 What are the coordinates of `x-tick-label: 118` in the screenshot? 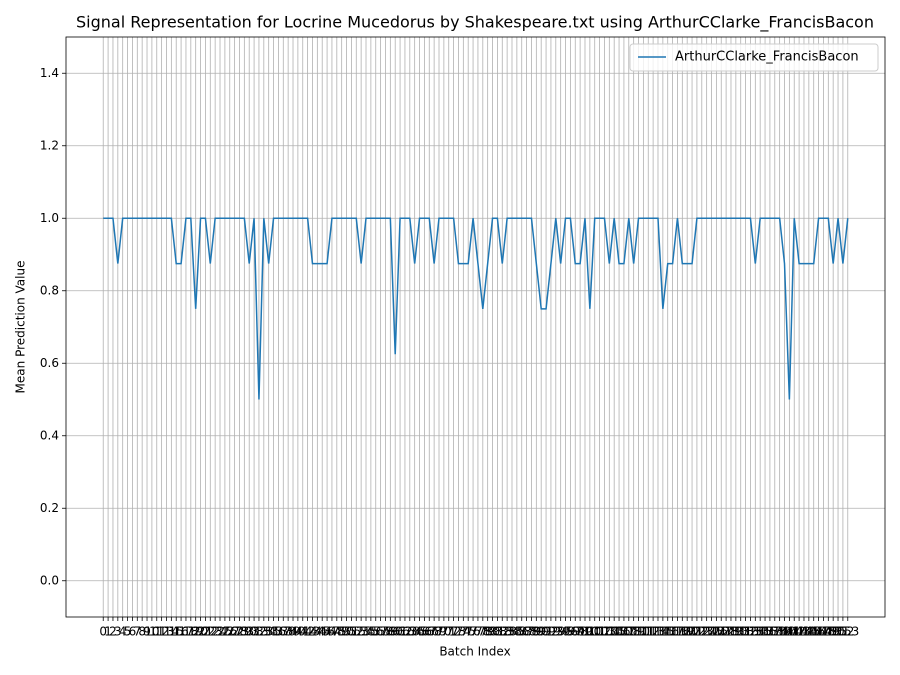 It's located at (677, 632).